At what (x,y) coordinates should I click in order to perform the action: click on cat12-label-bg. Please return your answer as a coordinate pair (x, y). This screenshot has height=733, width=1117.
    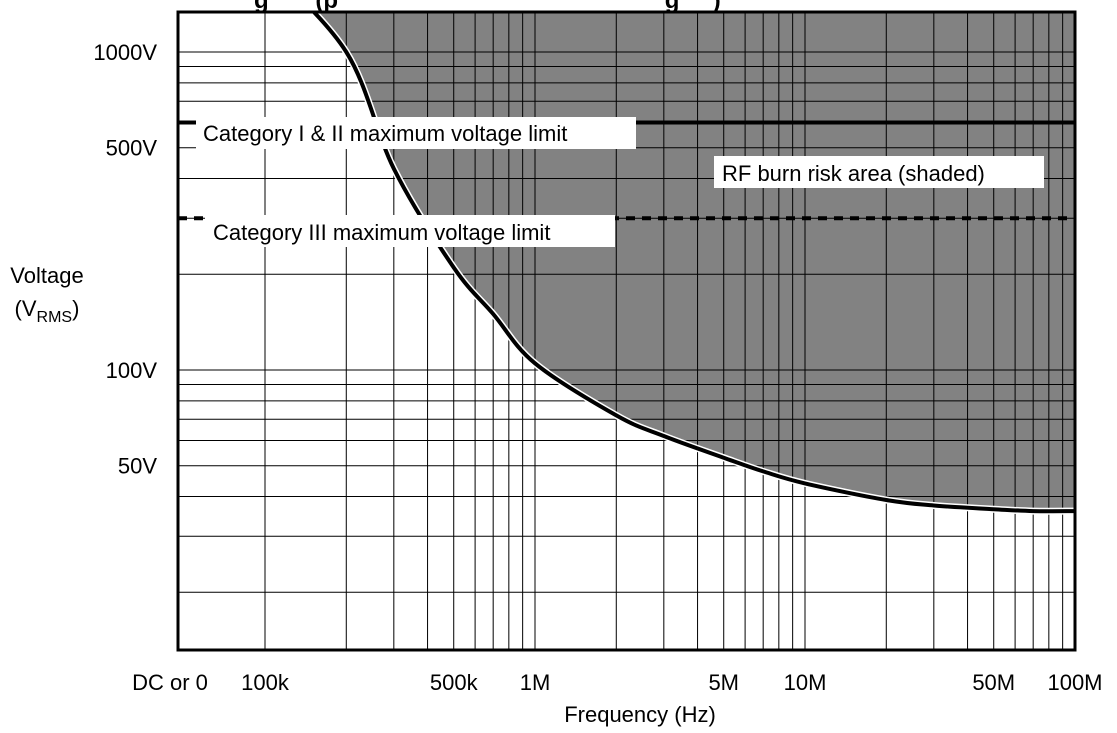
    Looking at the image, I should click on (416, 133).